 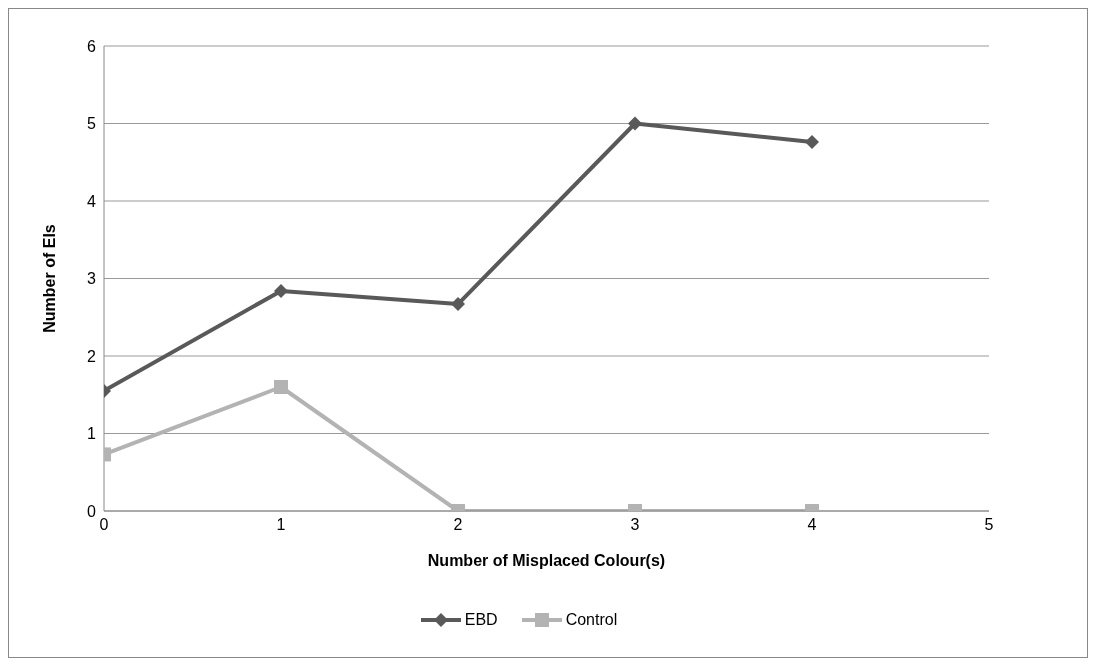 I want to click on y-tick-label: 1, so click(x=92, y=434).